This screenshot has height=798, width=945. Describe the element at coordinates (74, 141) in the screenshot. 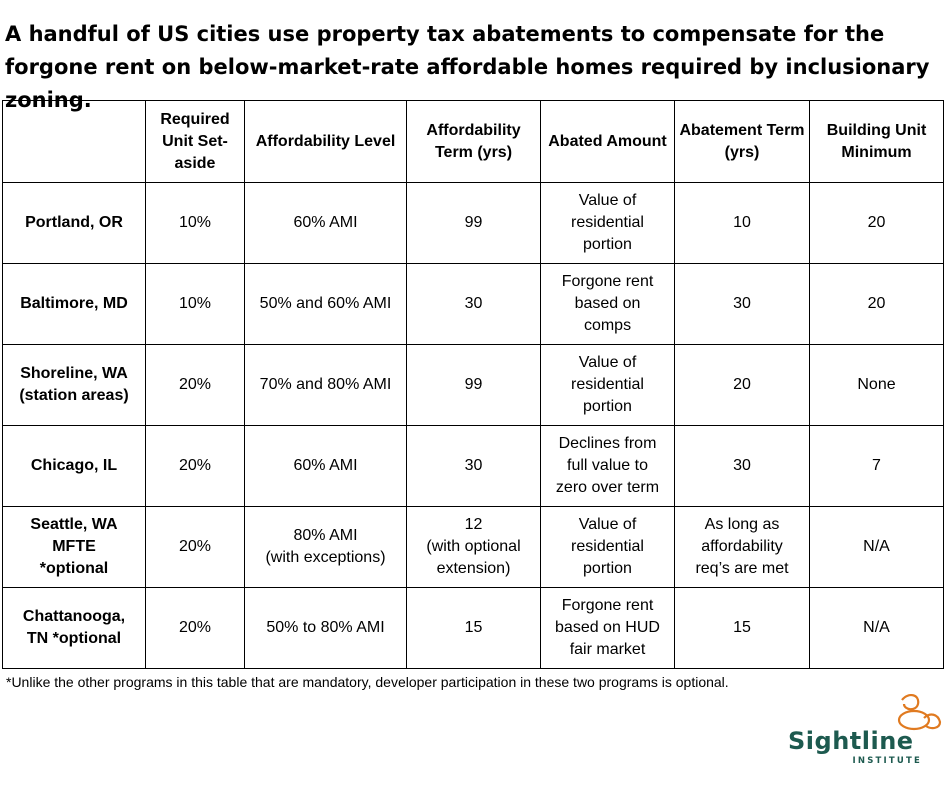

I see `header-cell-city` at that location.